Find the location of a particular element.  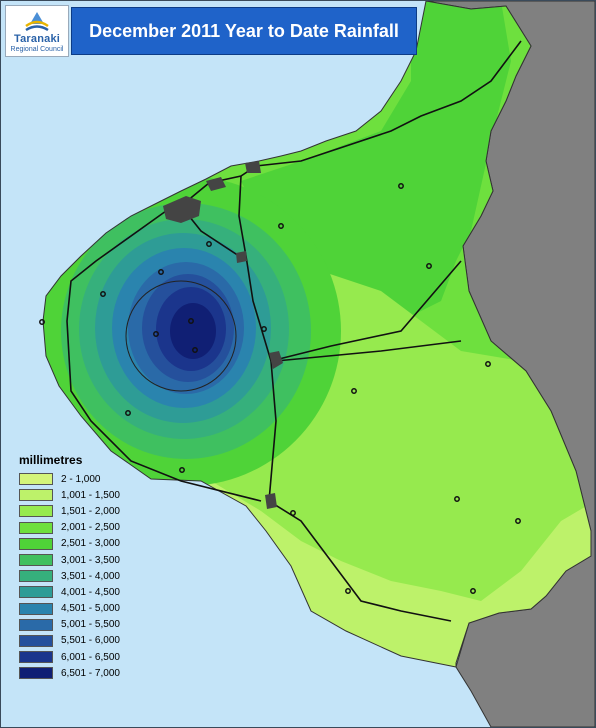

urban-waitara is located at coordinates (253, 167).